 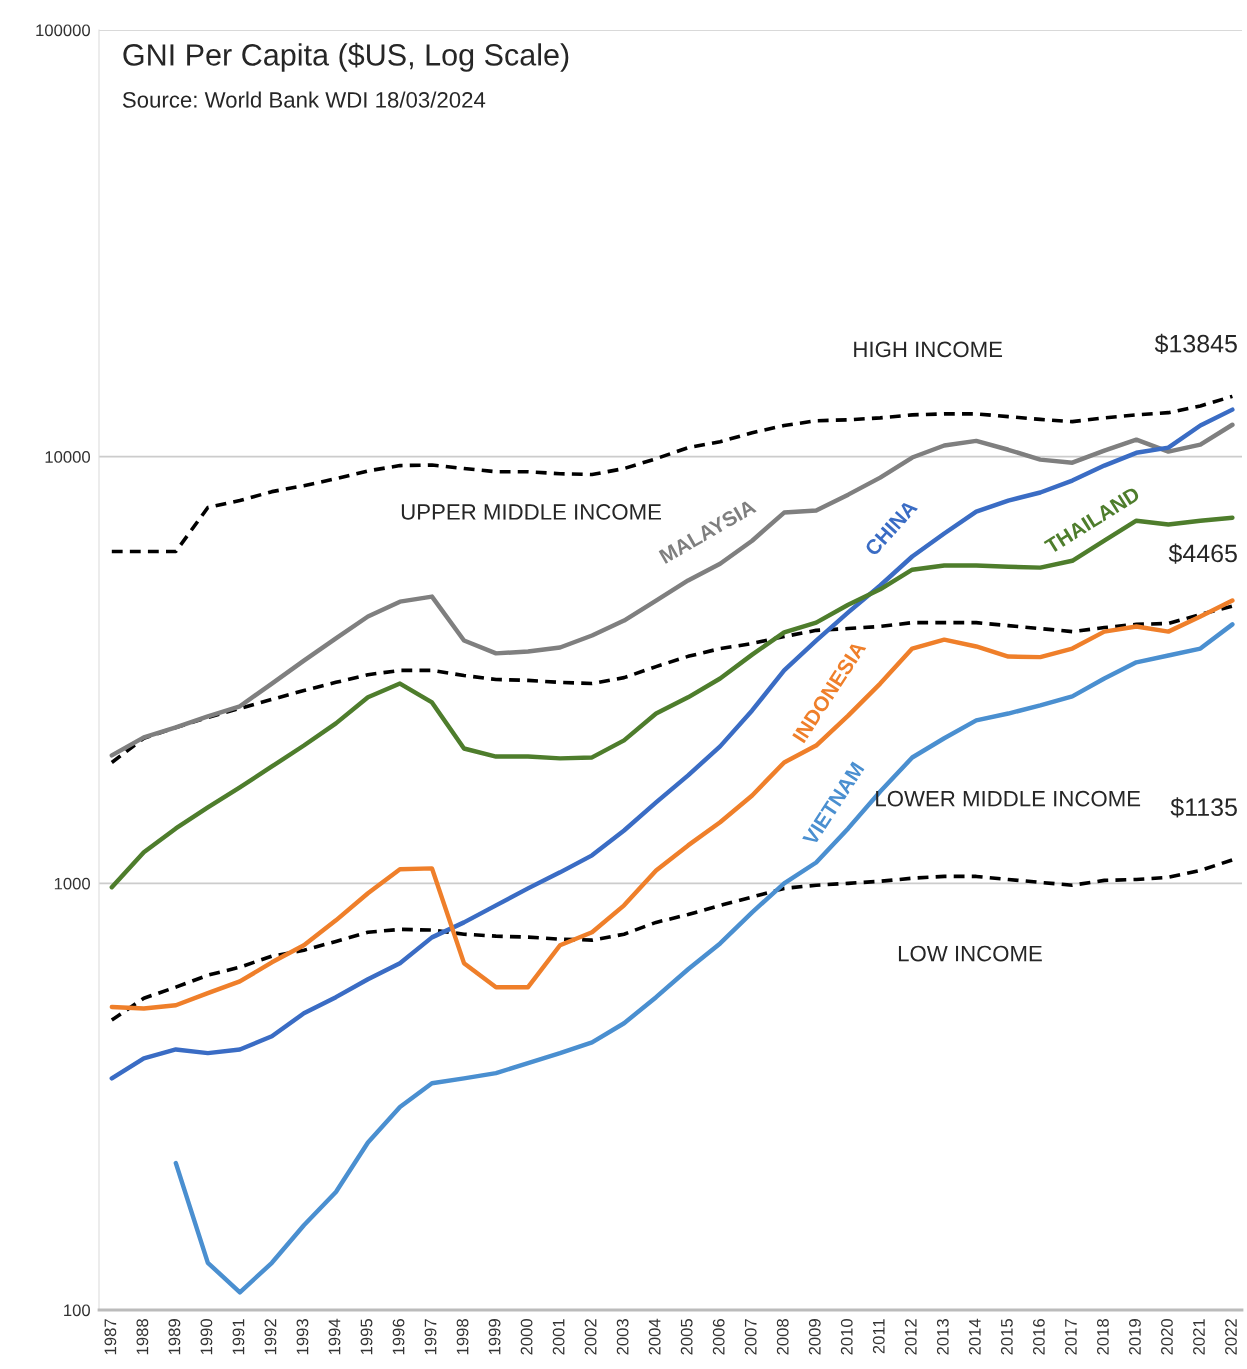 I want to click on y-tick-label: 100, so click(x=77, y=1310).